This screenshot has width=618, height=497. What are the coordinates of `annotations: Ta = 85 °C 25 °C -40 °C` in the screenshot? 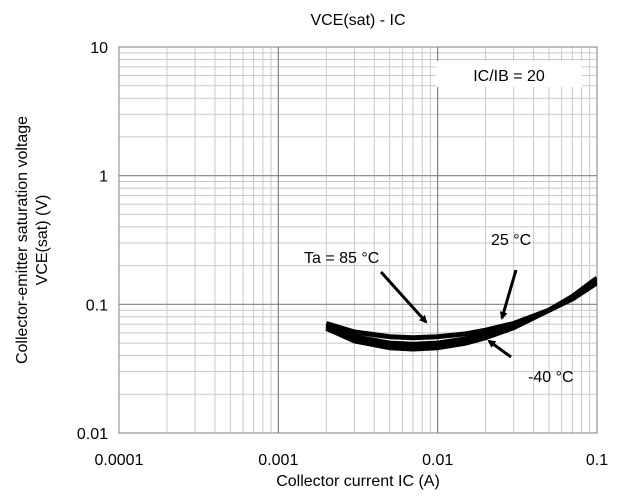 It's located at (439, 309).